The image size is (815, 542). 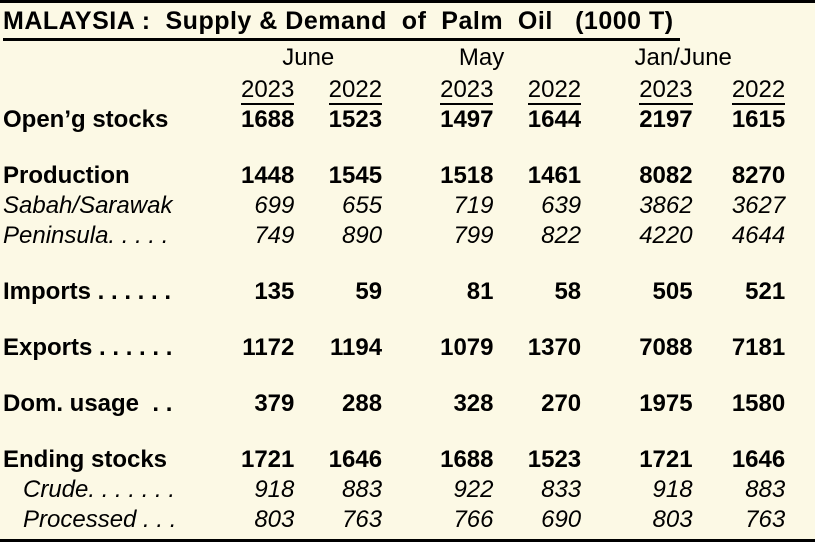 I want to click on value-cell: 3627, so click(x=758, y=205).